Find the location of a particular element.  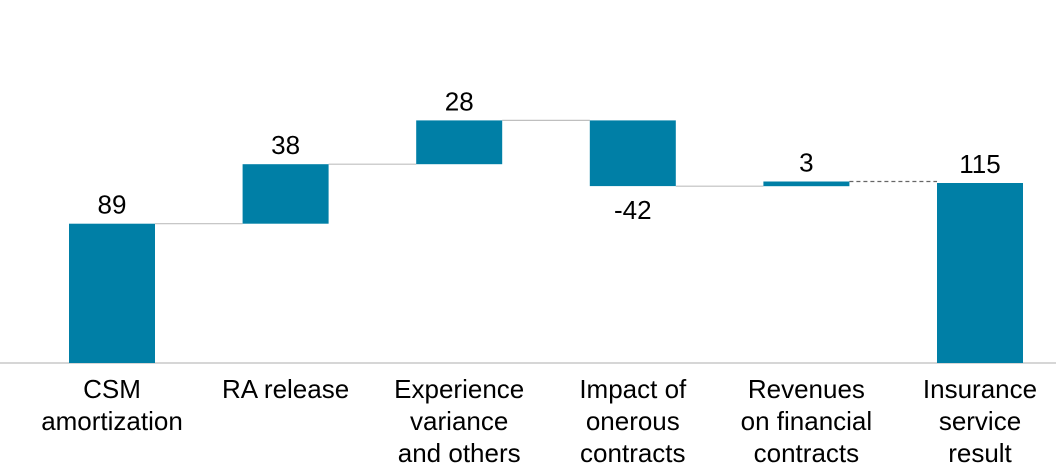

category-label-line: onerous is located at coordinates (633, 421).